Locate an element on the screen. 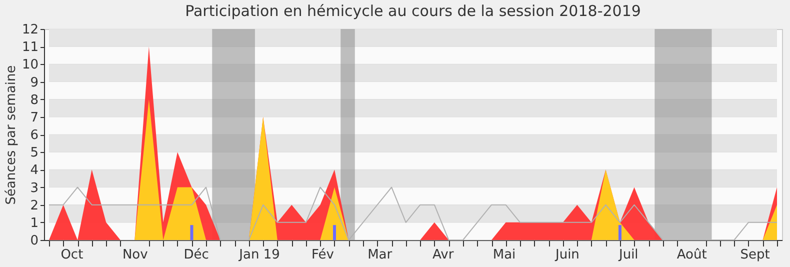  y-tick-label: 11 is located at coordinates (30, 48).